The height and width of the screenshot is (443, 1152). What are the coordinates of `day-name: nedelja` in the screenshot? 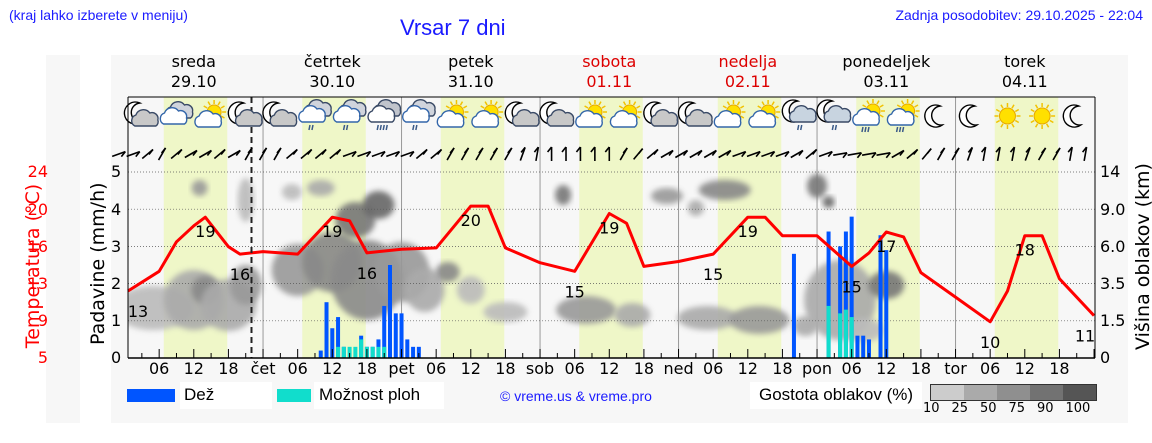 It's located at (748, 61).